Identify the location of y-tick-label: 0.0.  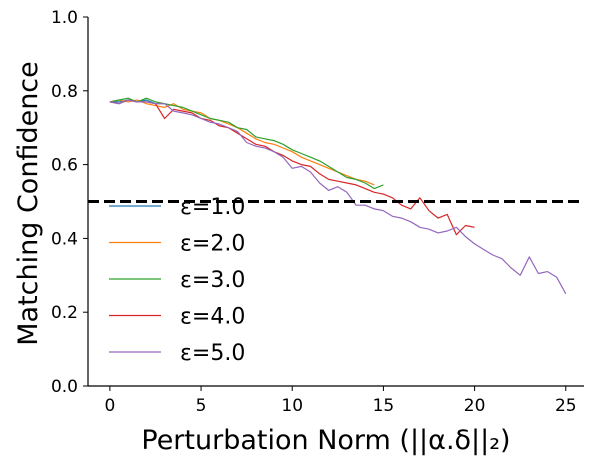
(64, 387).